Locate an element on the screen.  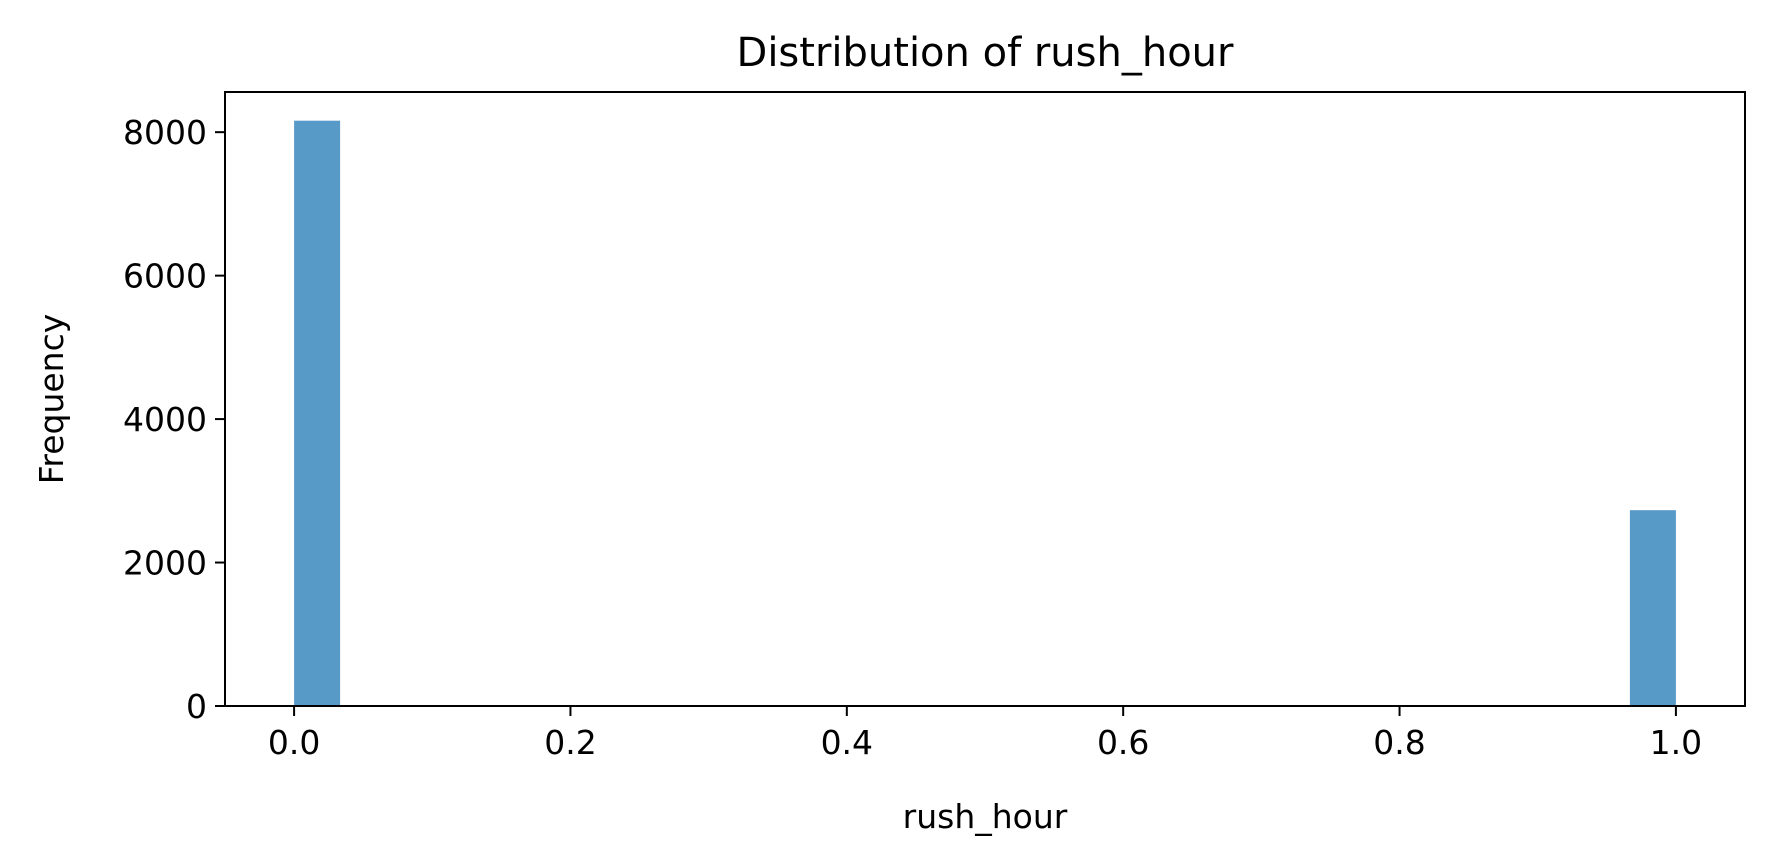
y-axis-label: Frequency is located at coordinates (51, 399).